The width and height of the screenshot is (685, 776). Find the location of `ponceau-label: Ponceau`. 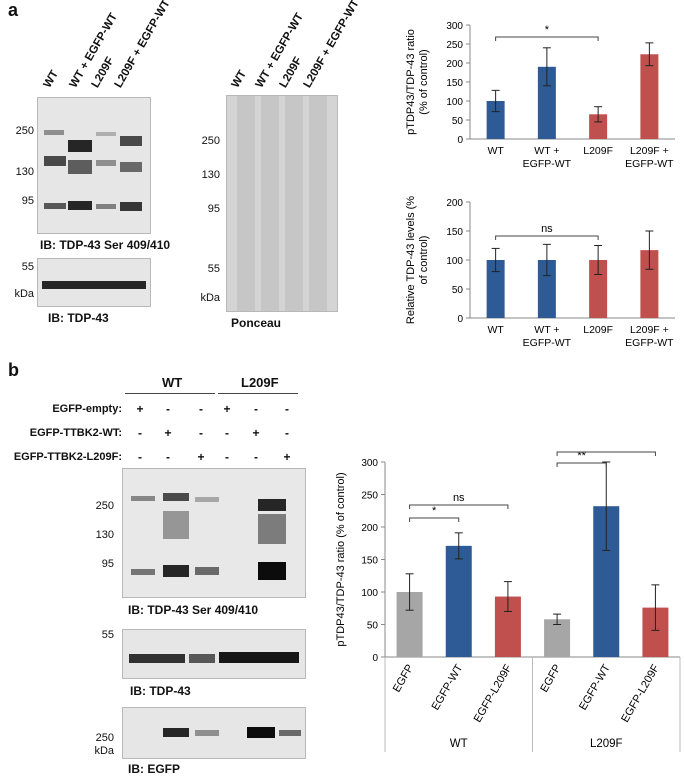

ponceau-label: Ponceau is located at coordinates (256, 323).